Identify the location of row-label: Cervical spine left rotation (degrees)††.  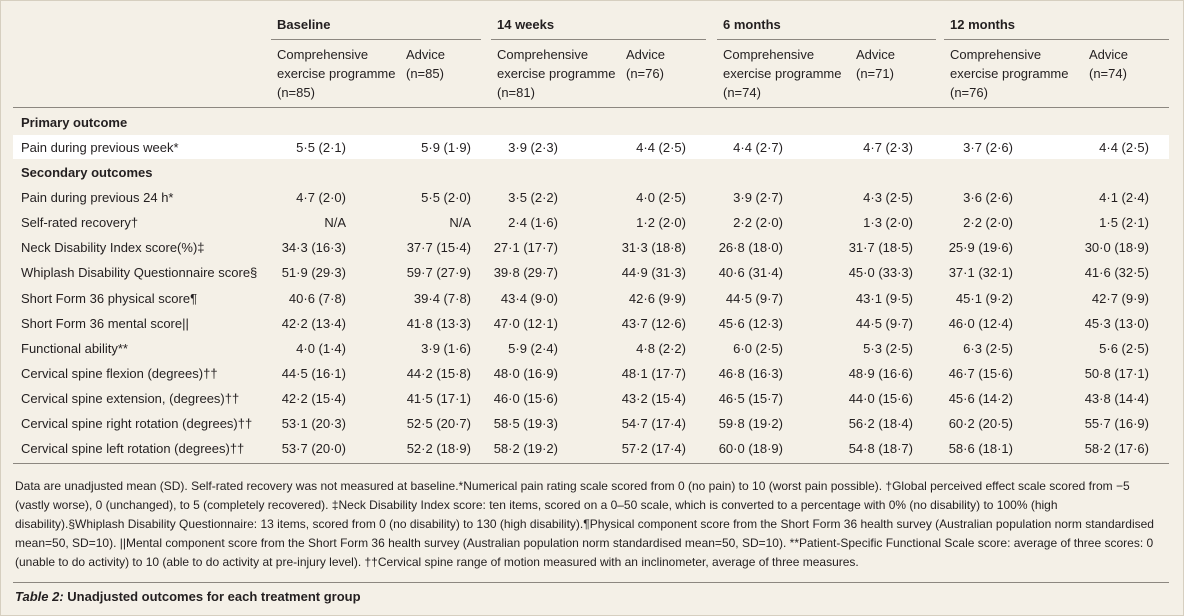
(133, 449).